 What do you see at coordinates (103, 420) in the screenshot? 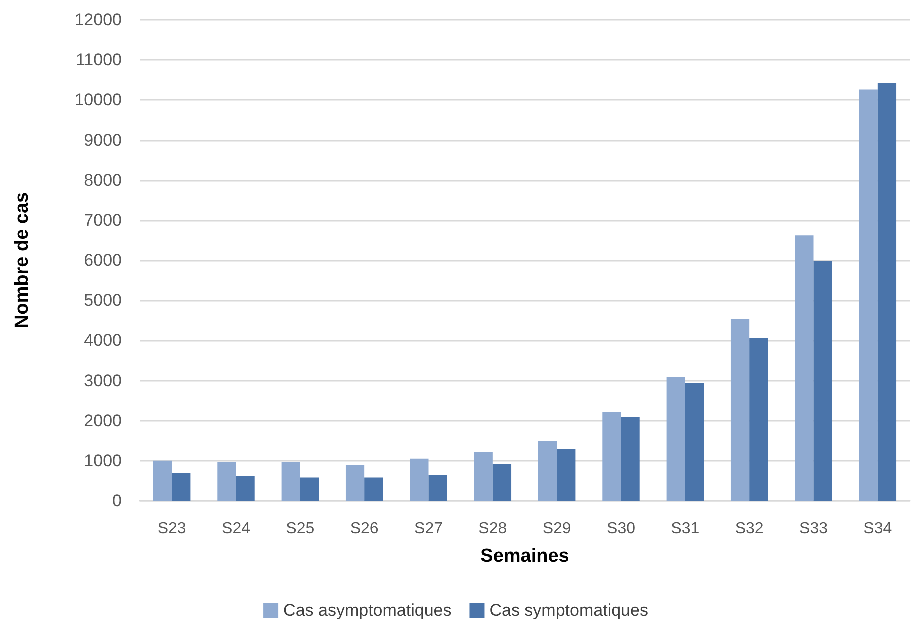
I see `y-tick-label: 2000` at bounding box center [103, 420].